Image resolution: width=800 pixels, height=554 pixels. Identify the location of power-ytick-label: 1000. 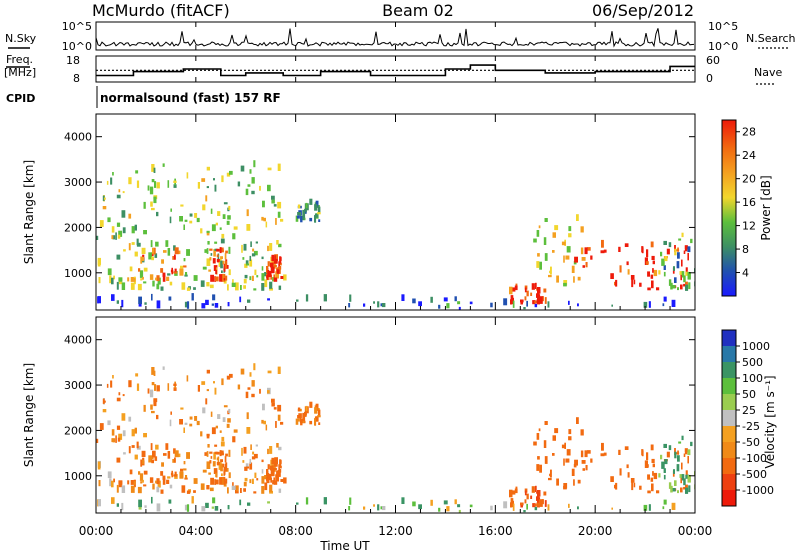
(78, 273).